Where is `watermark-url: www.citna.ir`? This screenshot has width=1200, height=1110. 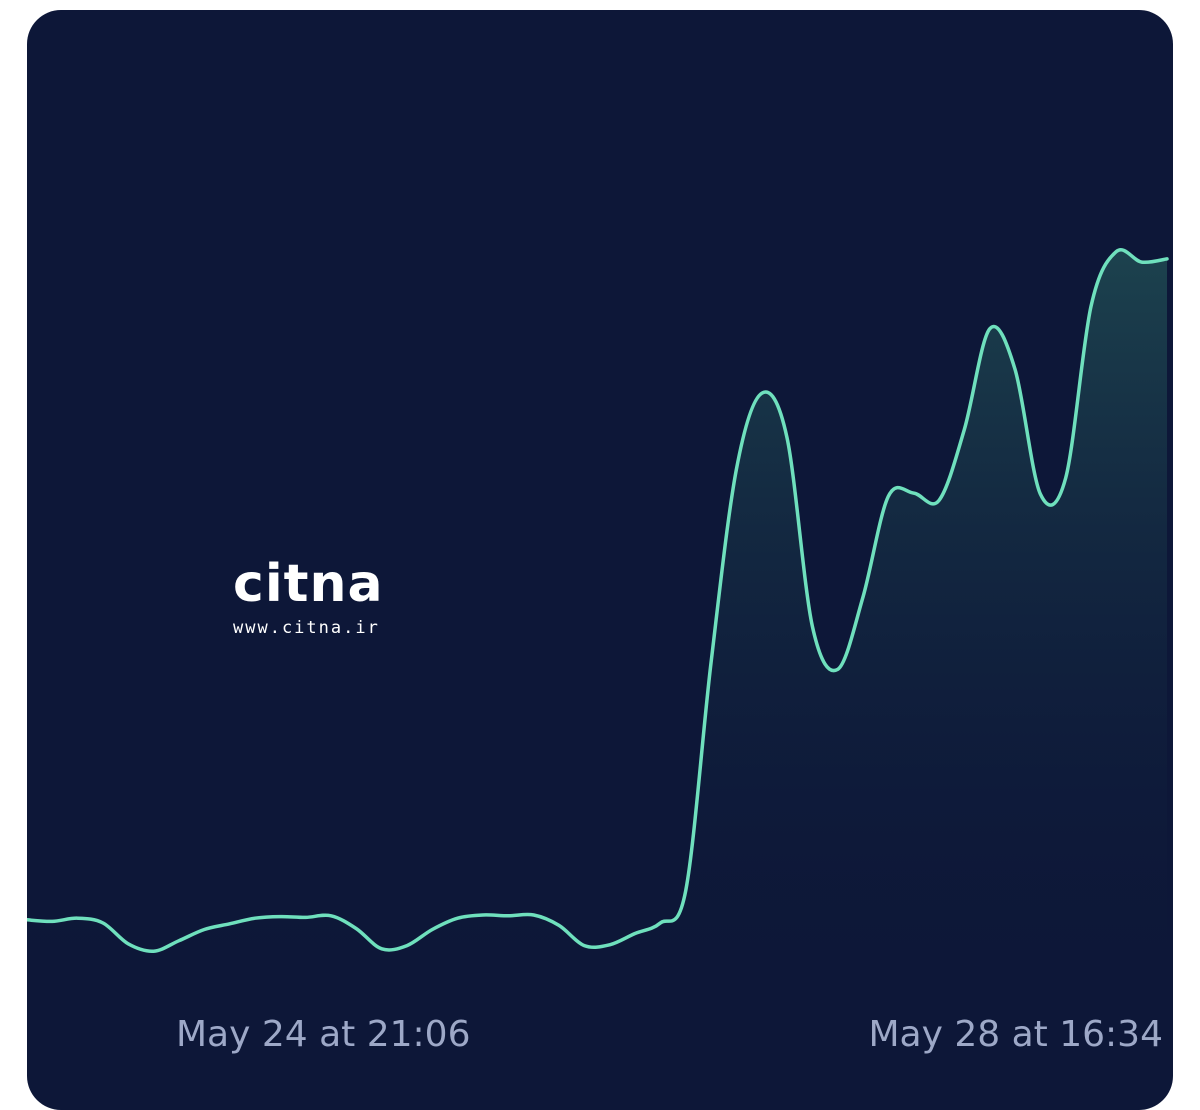 watermark-url: www.citna.ir is located at coordinates (306, 628).